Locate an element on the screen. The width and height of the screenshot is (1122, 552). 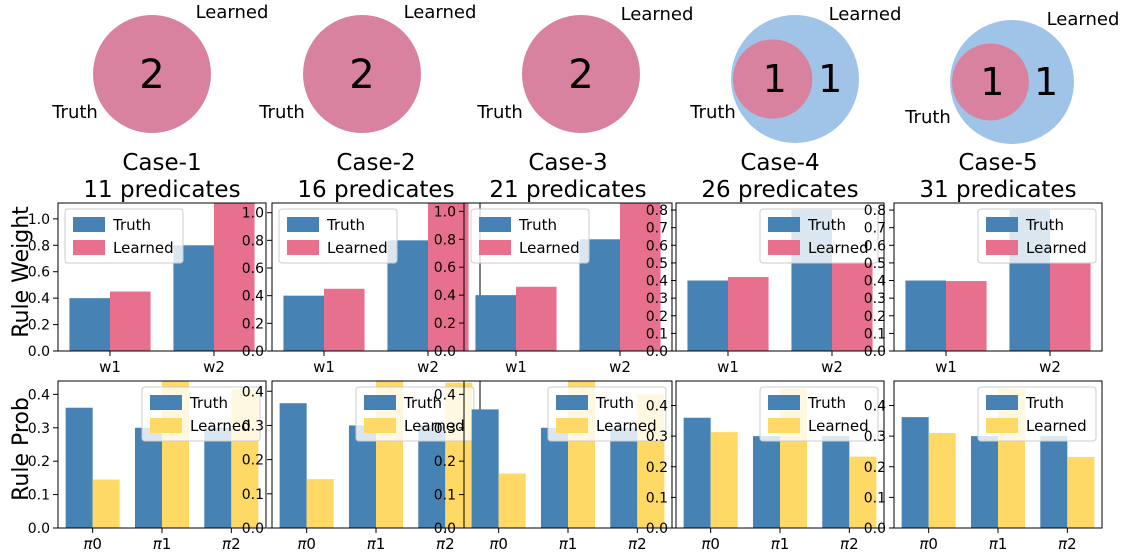
venn-diagram-5: 1 1 Truth Learned is located at coordinates (1011, 76).